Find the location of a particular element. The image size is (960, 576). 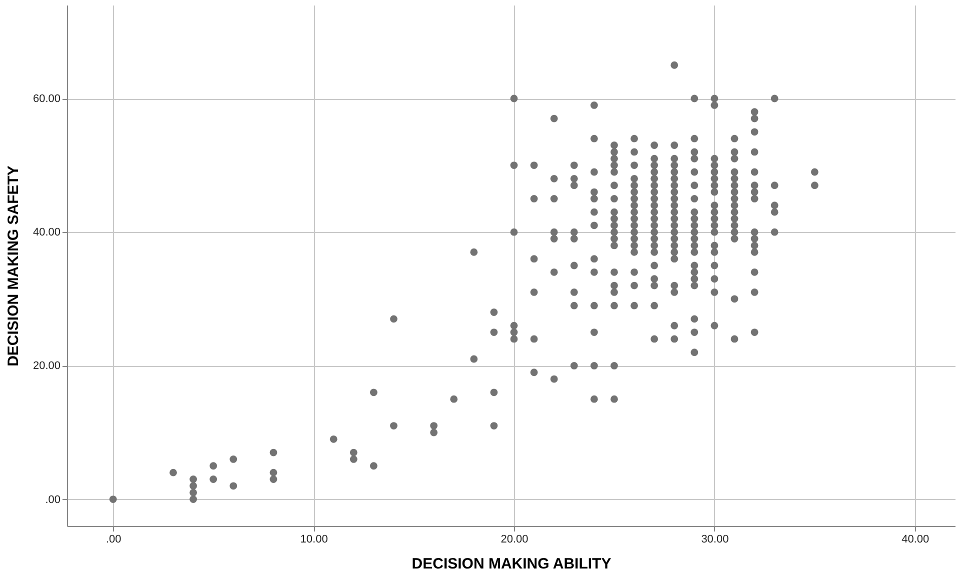

y-tick-label: .00 is located at coordinates (52, 500).